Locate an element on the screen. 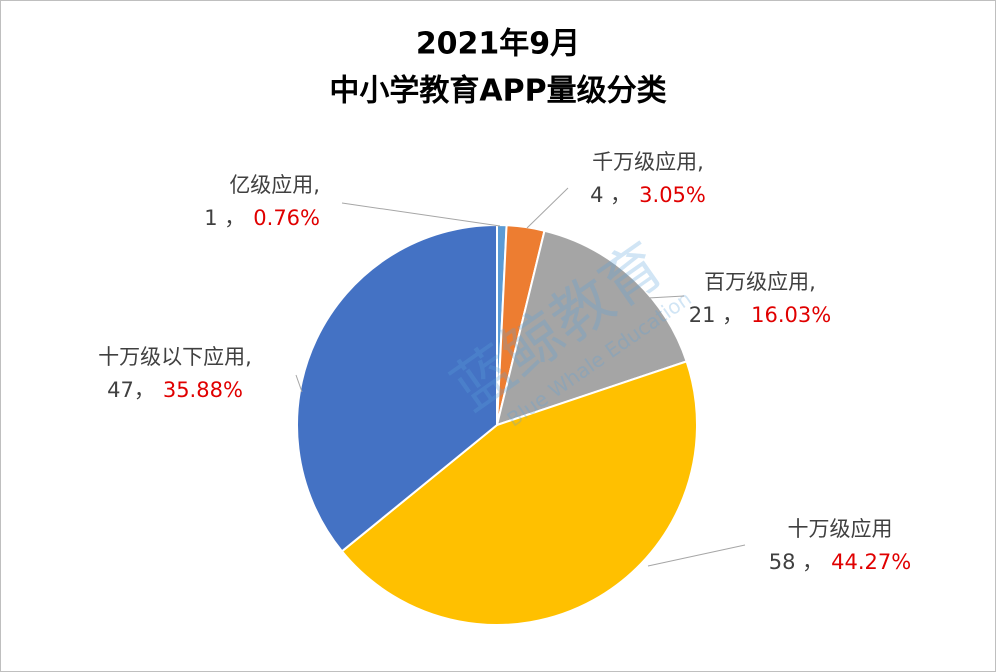 The image size is (996, 672). slice-label: 十万级以下应用, is located at coordinates (175, 357).